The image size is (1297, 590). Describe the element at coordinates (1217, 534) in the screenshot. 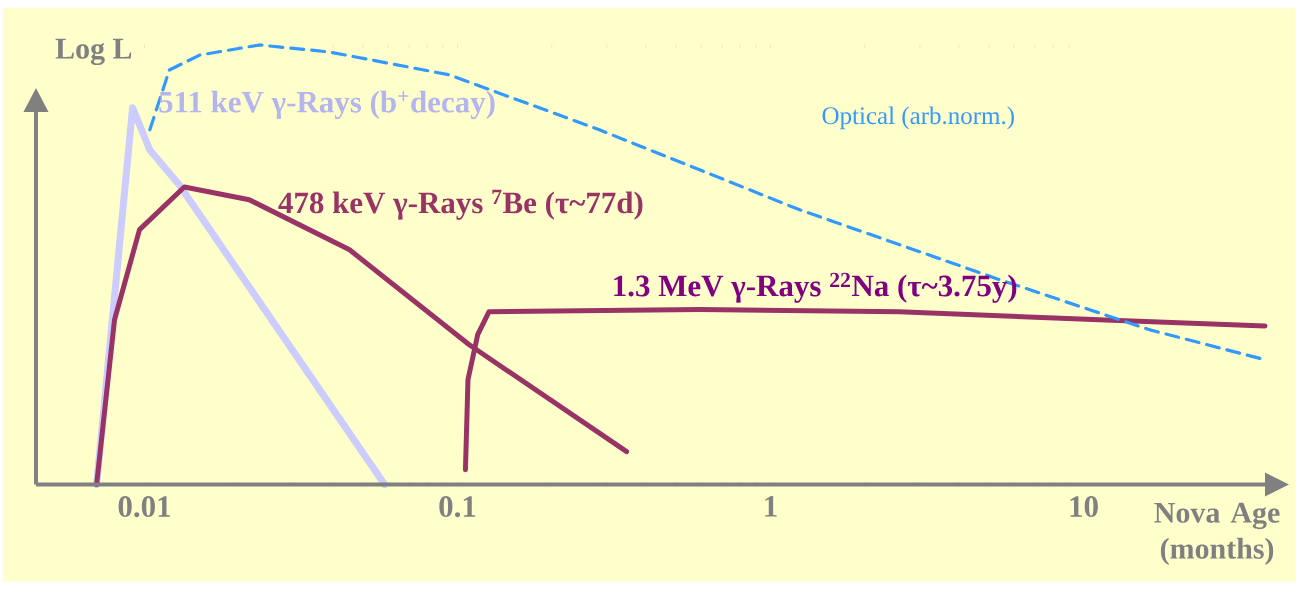

I see `x-axis-title: Nova Age (months)` at that location.